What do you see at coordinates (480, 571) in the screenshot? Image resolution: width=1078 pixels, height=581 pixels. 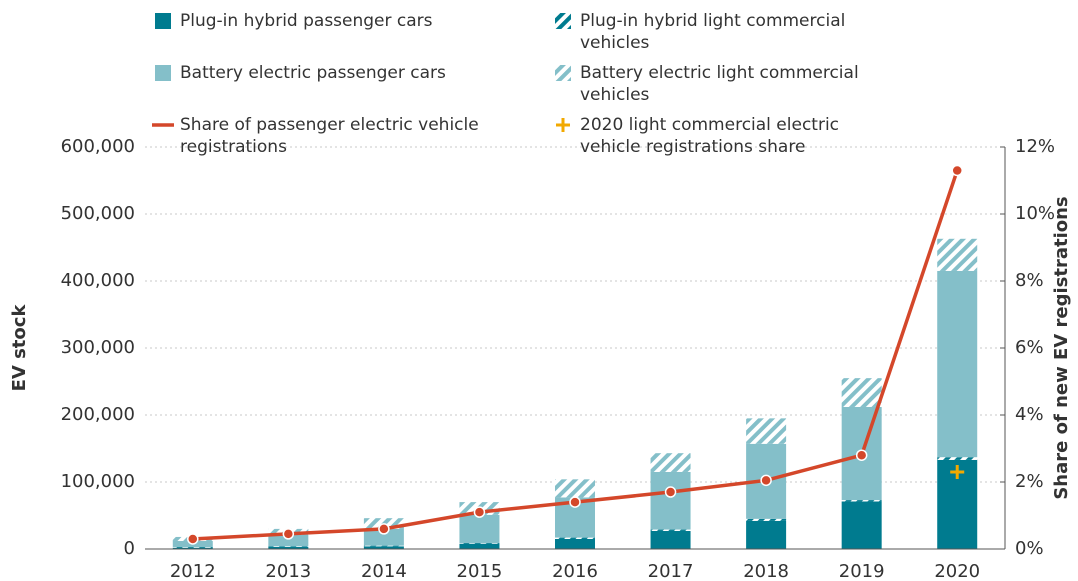 I see `x-tick-label: 2015` at bounding box center [480, 571].